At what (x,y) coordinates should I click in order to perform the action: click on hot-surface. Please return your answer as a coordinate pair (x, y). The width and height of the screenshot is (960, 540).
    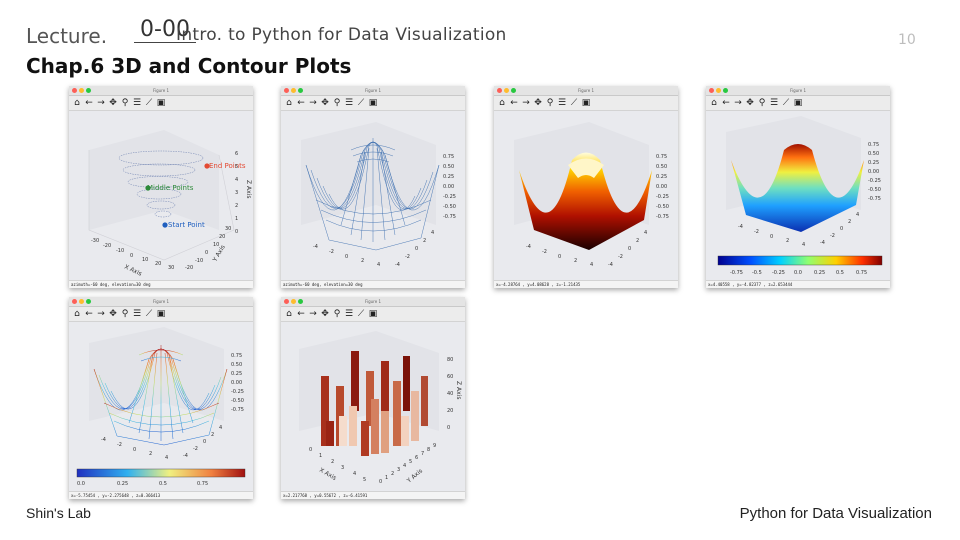
    Looking at the image, I should click on (585, 201).